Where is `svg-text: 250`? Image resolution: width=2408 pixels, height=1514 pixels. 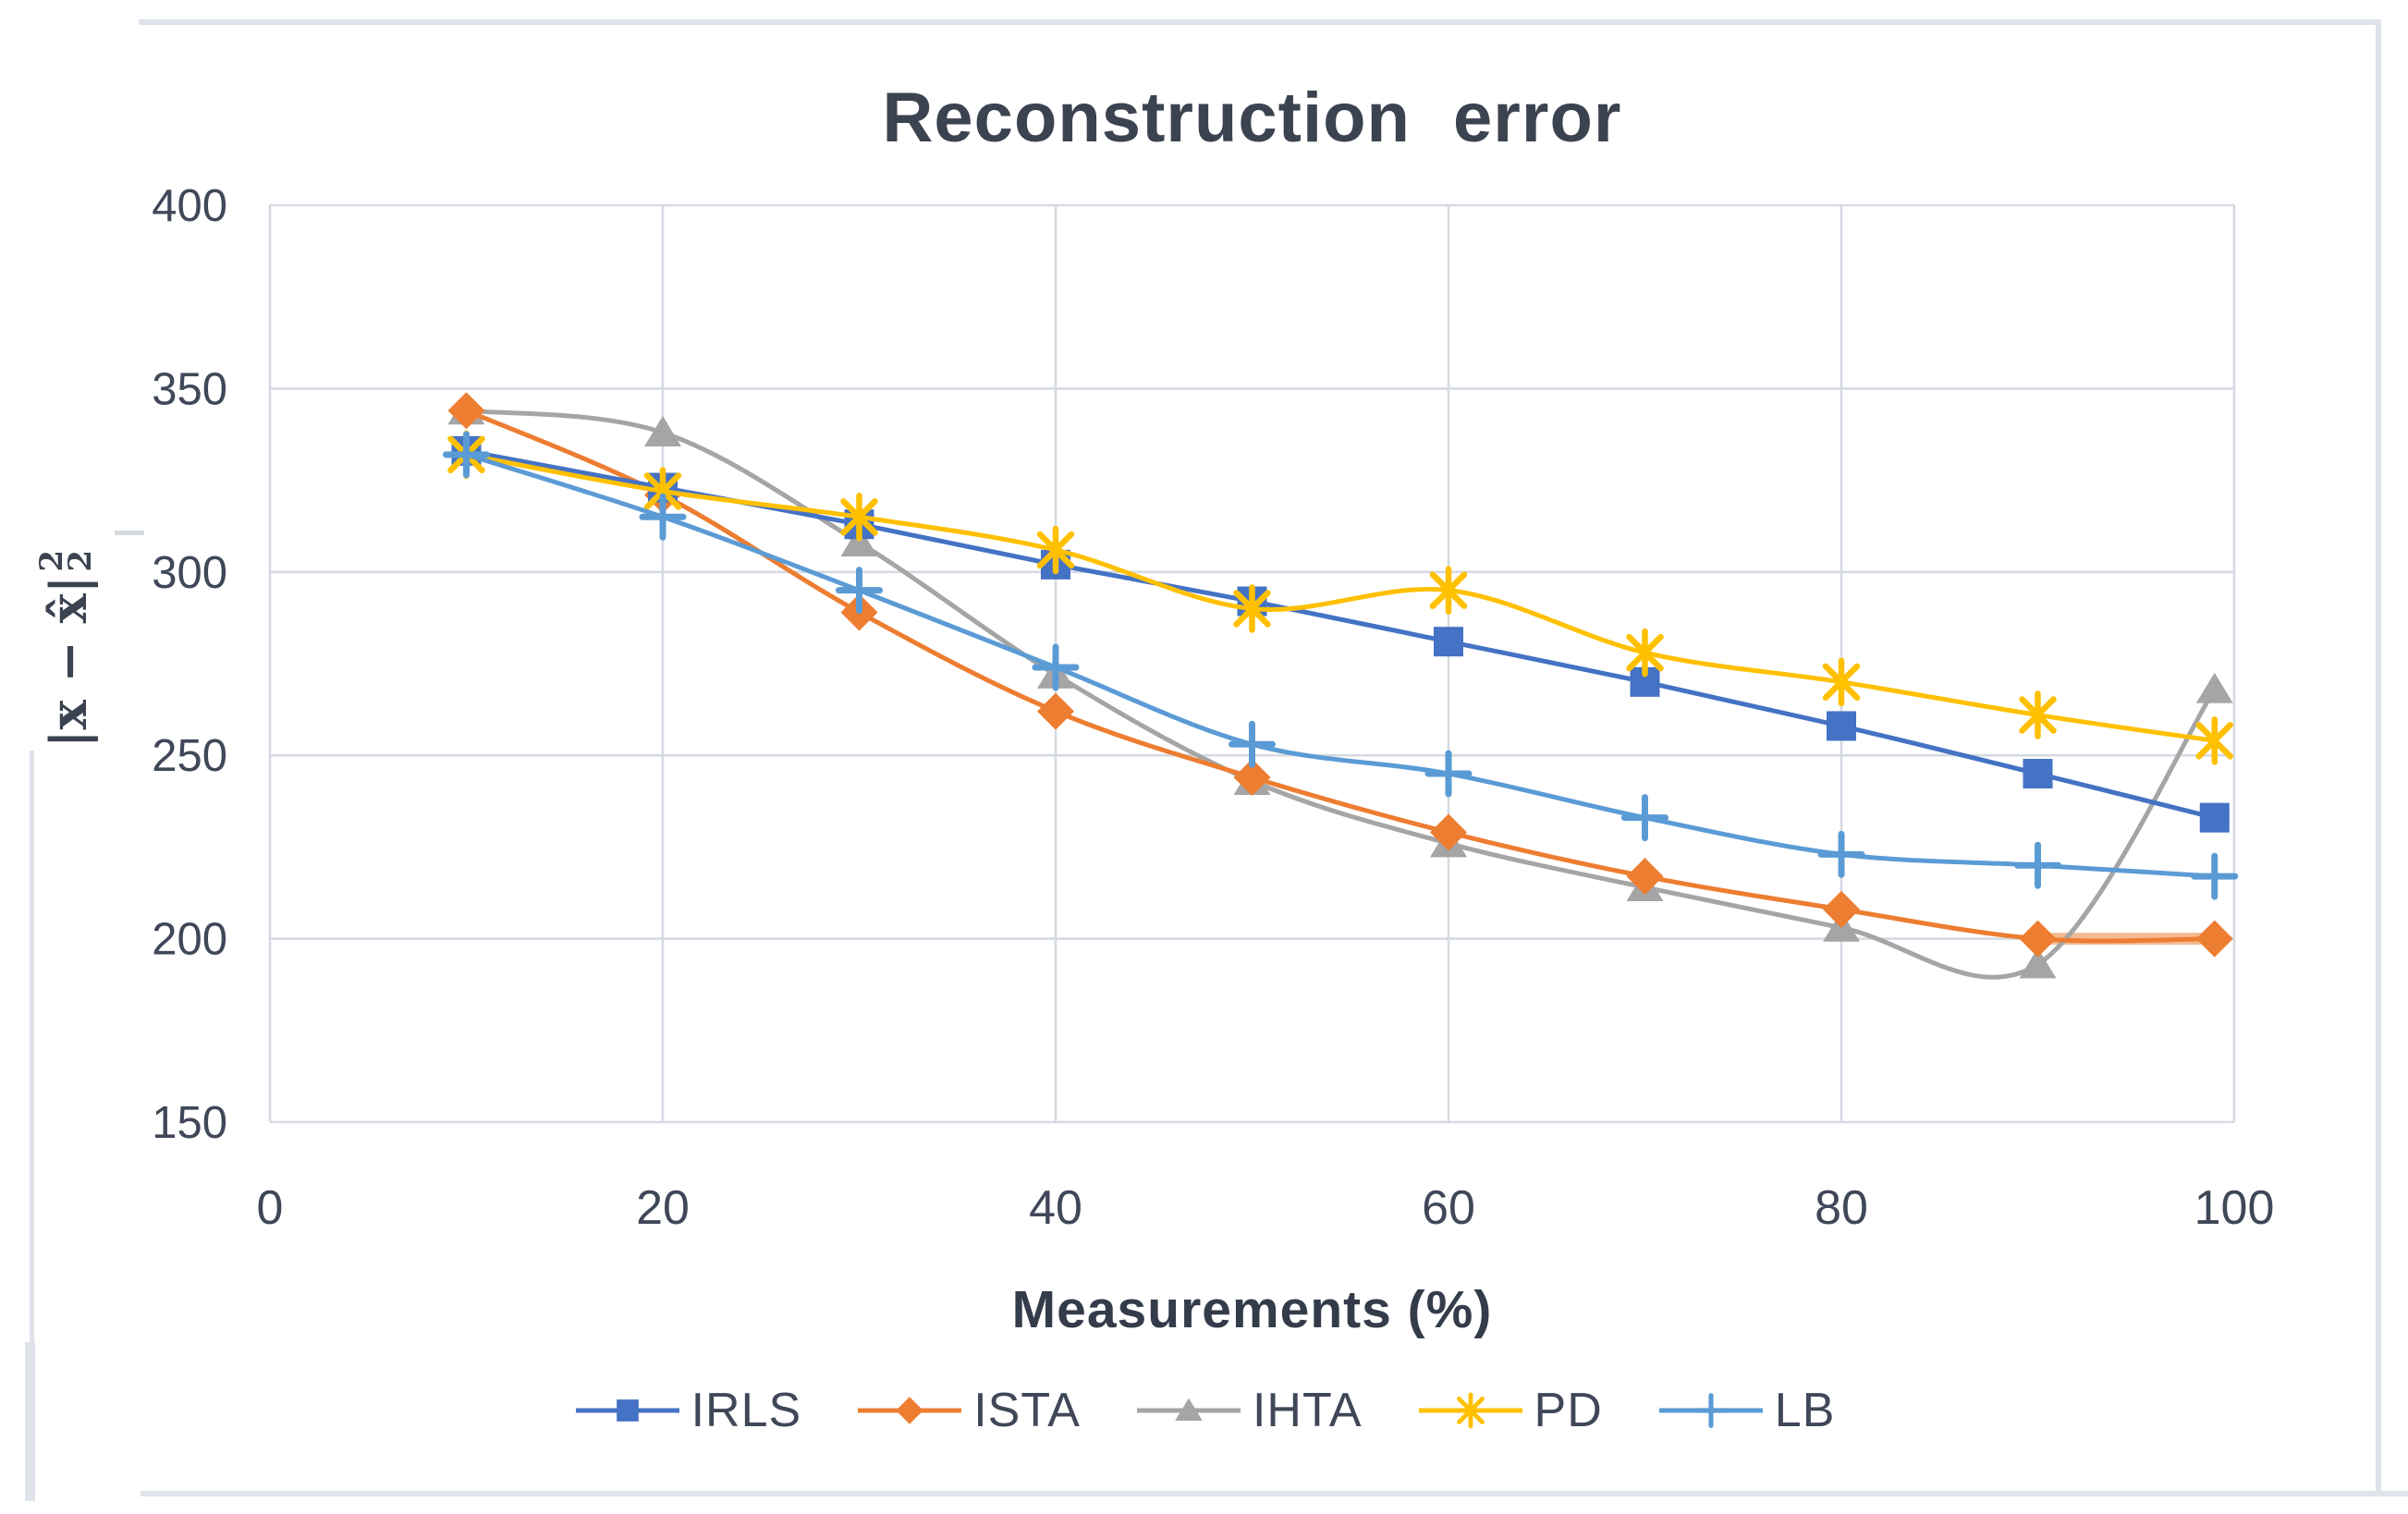 svg-text: 250 is located at coordinates (189, 756).